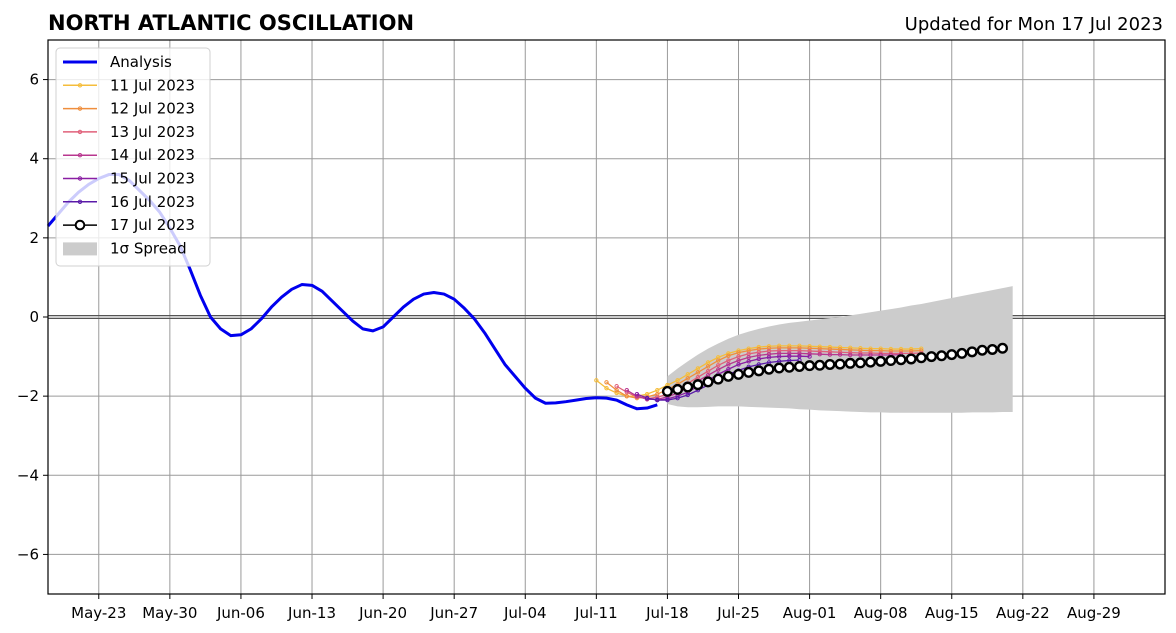 The image size is (1176, 633). What do you see at coordinates (141, 62) in the screenshot?
I see `legend-label: Analysis` at bounding box center [141, 62].